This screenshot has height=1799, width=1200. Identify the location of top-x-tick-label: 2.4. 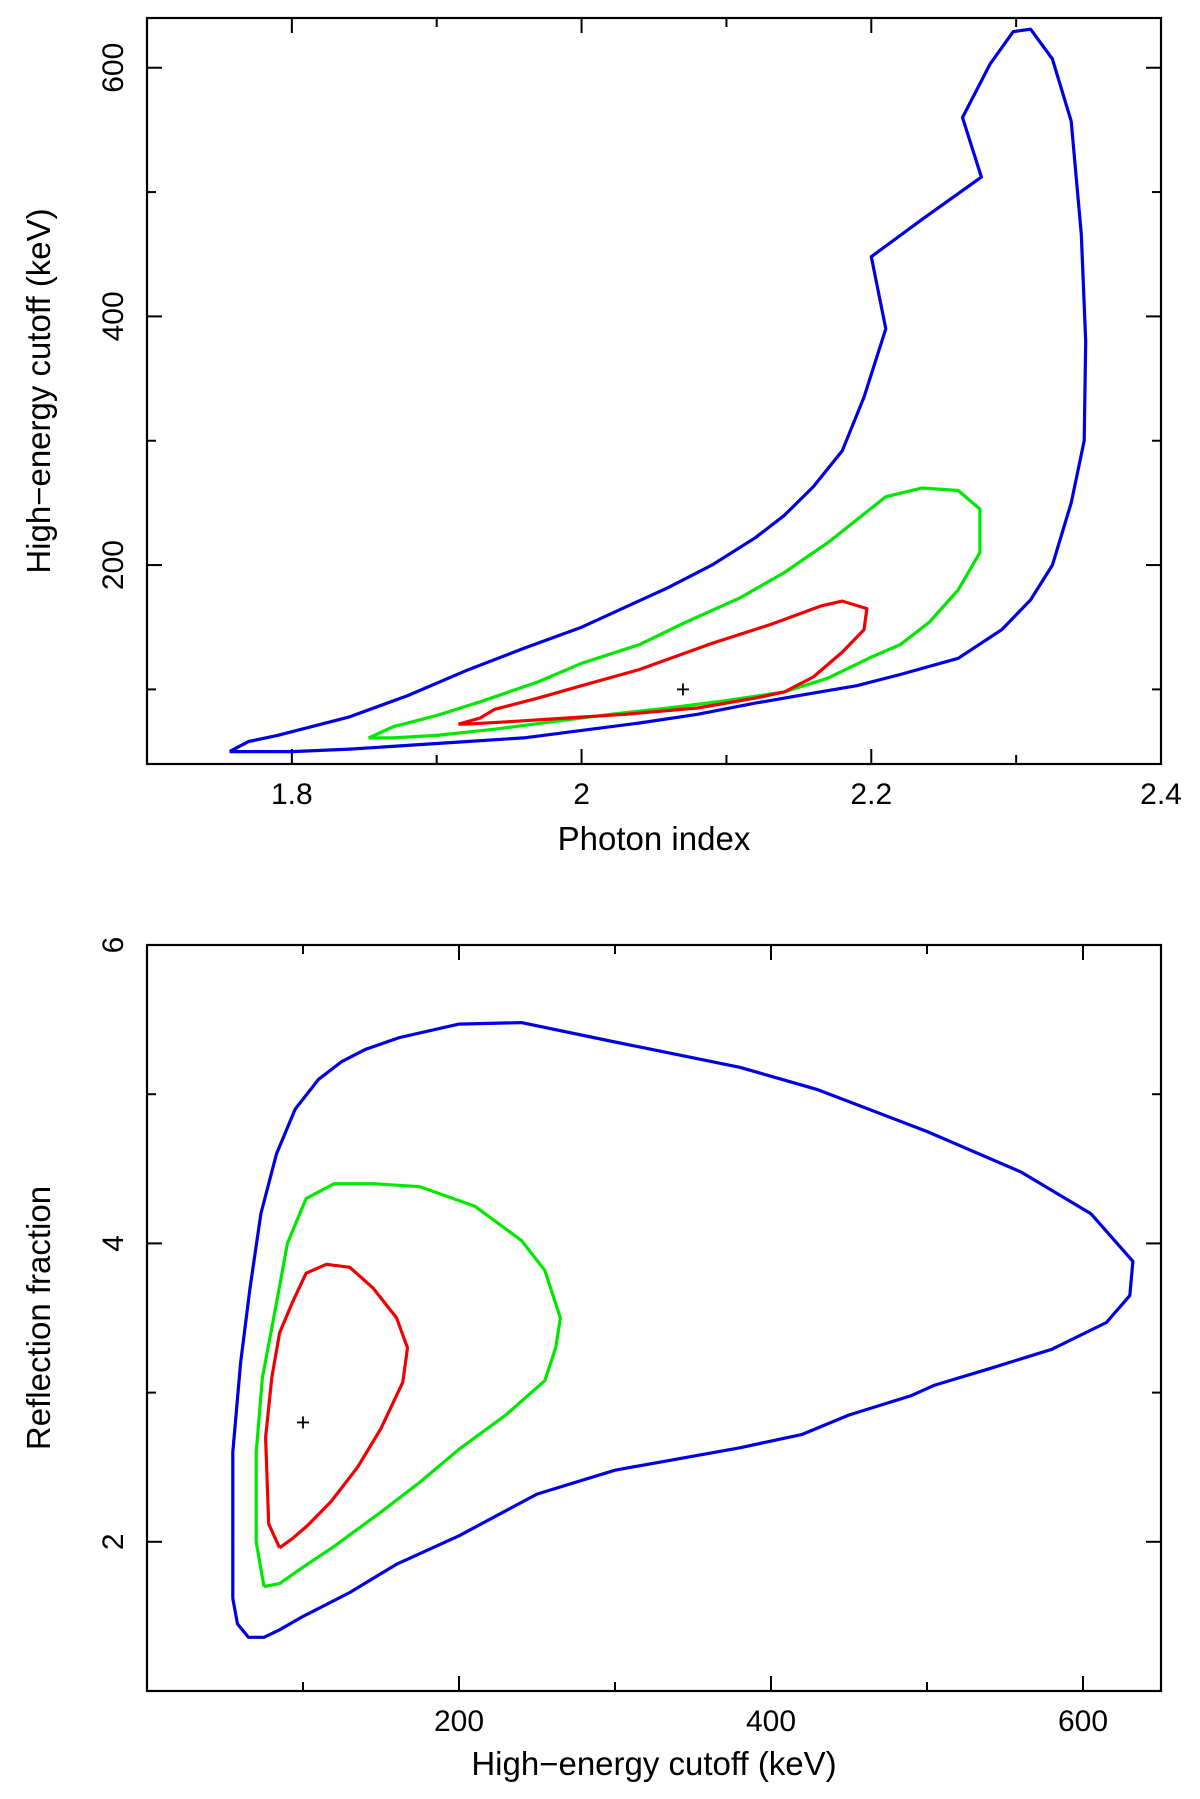
(1161, 794).